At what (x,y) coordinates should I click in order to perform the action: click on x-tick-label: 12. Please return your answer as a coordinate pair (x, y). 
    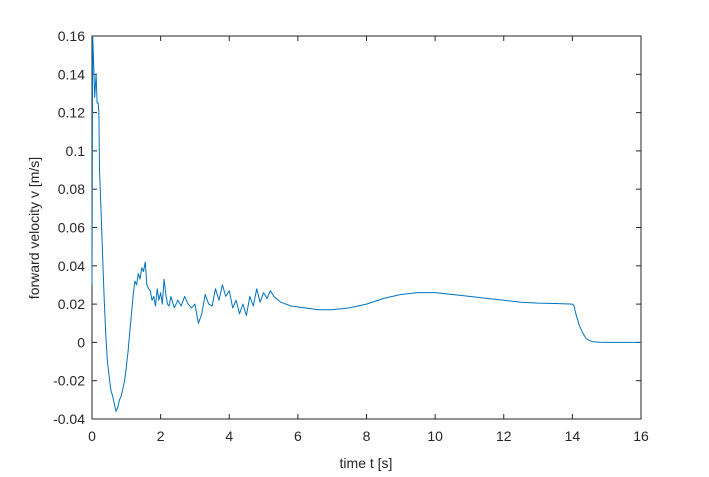
    Looking at the image, I should click on (504, 436).